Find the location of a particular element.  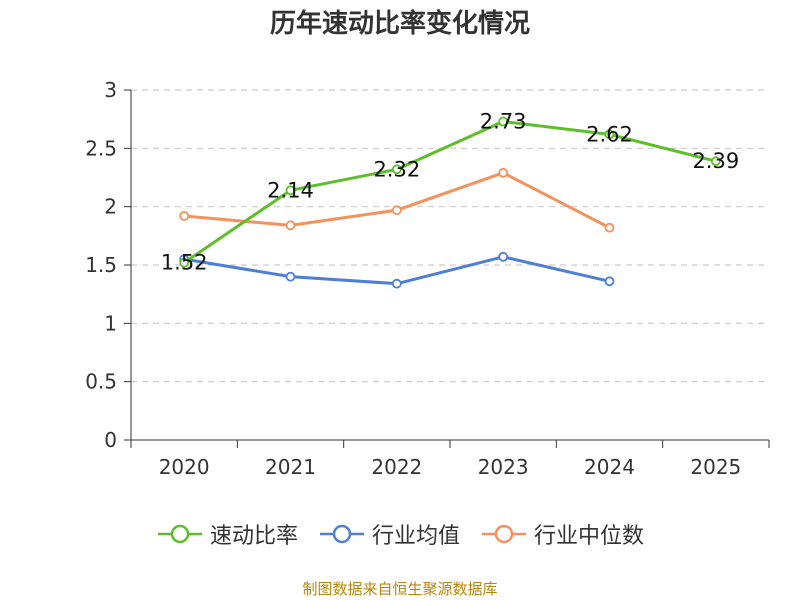

data-label: 2.73 is located at coordinates (503, 122).